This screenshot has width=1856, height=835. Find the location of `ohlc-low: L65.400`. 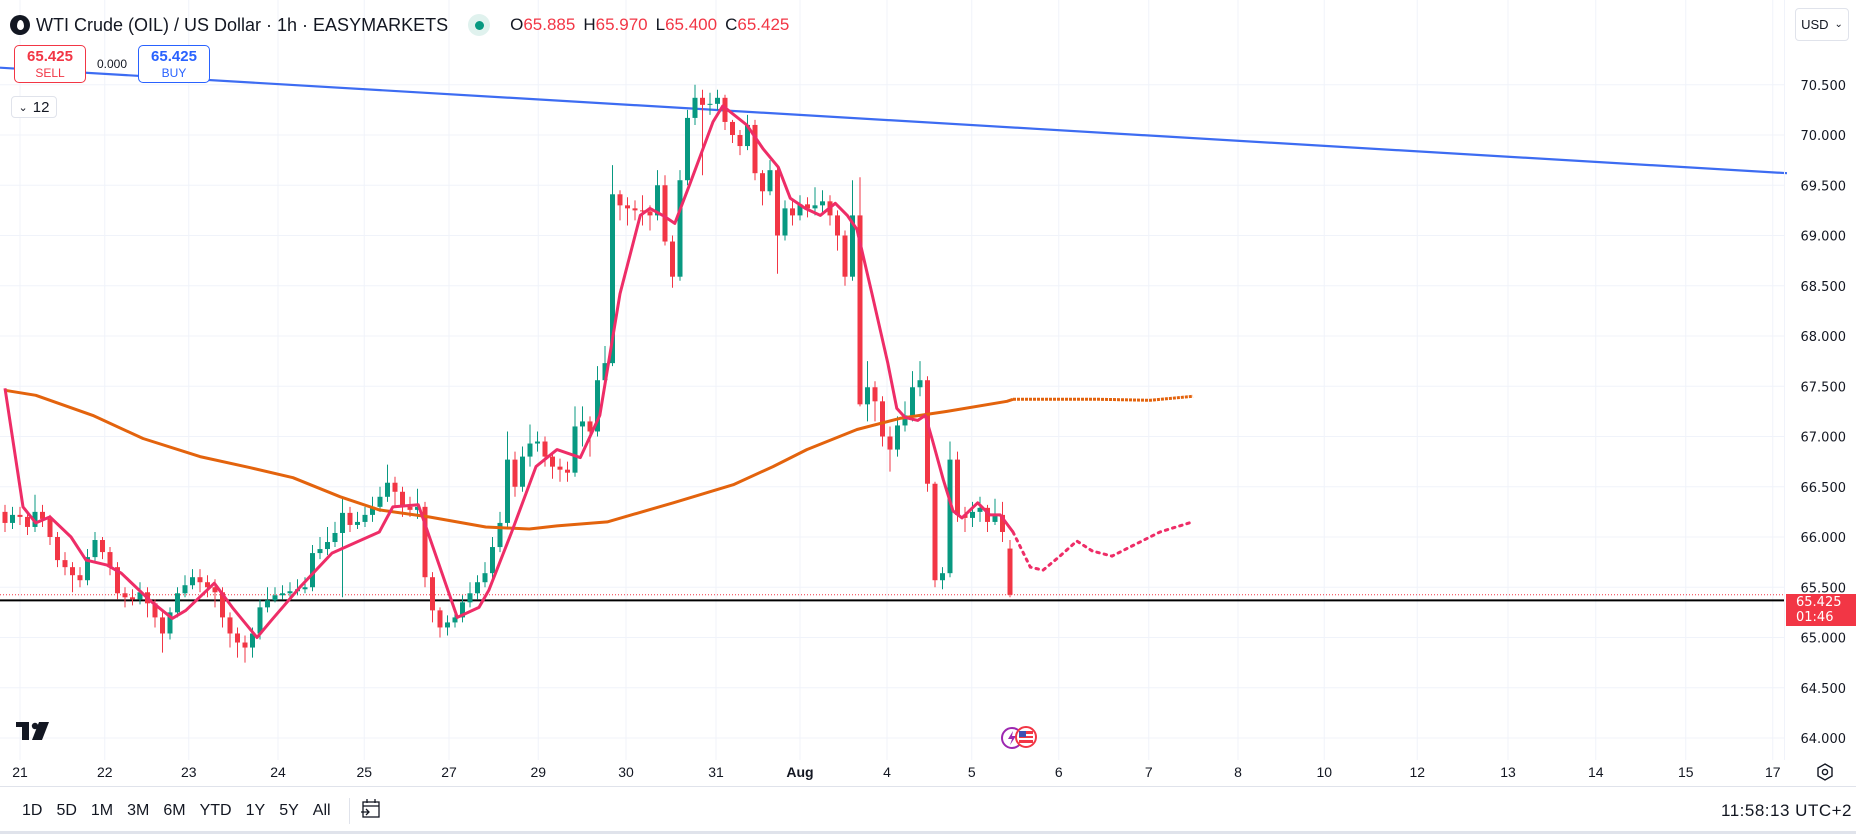

ohlc-low: L65.400 is located at coordinates (686, 24).